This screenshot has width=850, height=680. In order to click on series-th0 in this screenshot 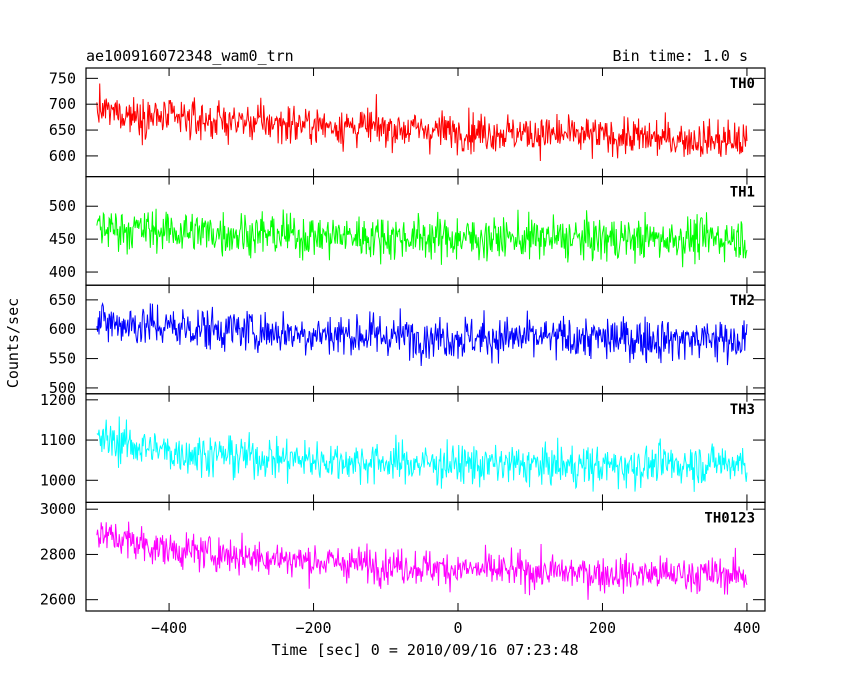, I will do `click(422, 122)`.